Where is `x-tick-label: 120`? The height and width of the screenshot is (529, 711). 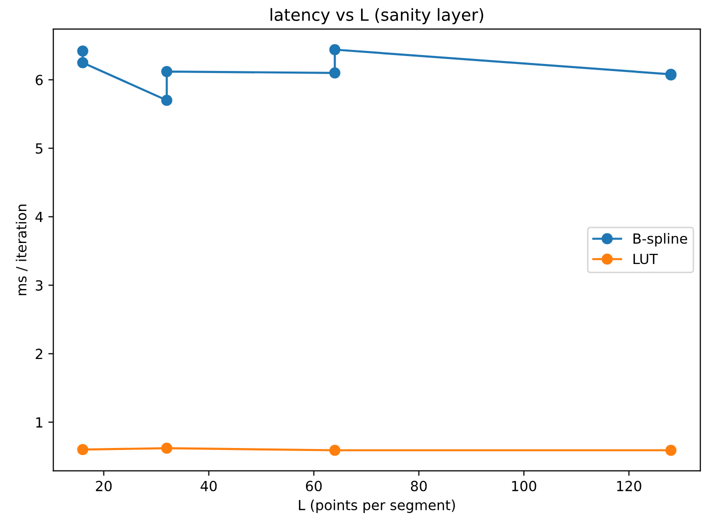
x-tick-label: 120 is located at coordinates (629, 486).